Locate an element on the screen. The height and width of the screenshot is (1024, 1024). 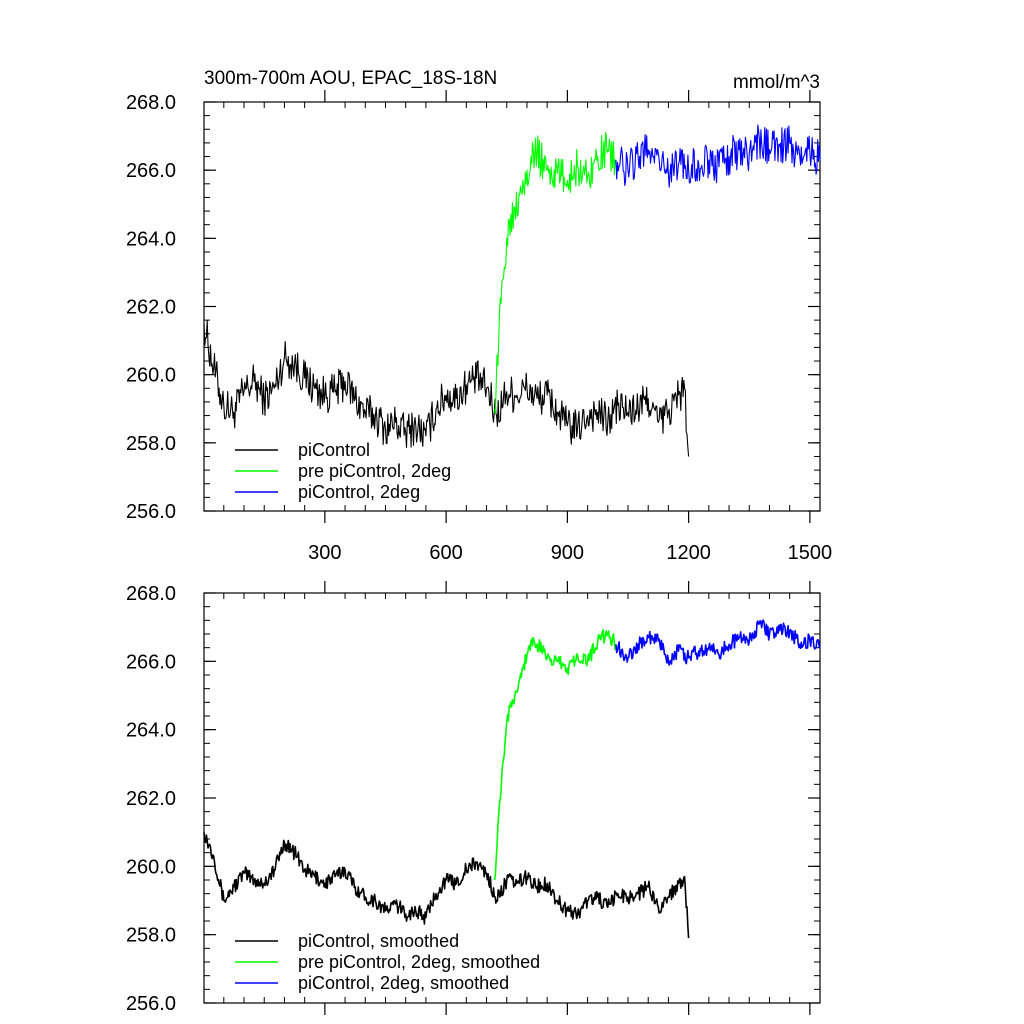
legend-label: piControl, 2deg is located at coordinates (359, 492).